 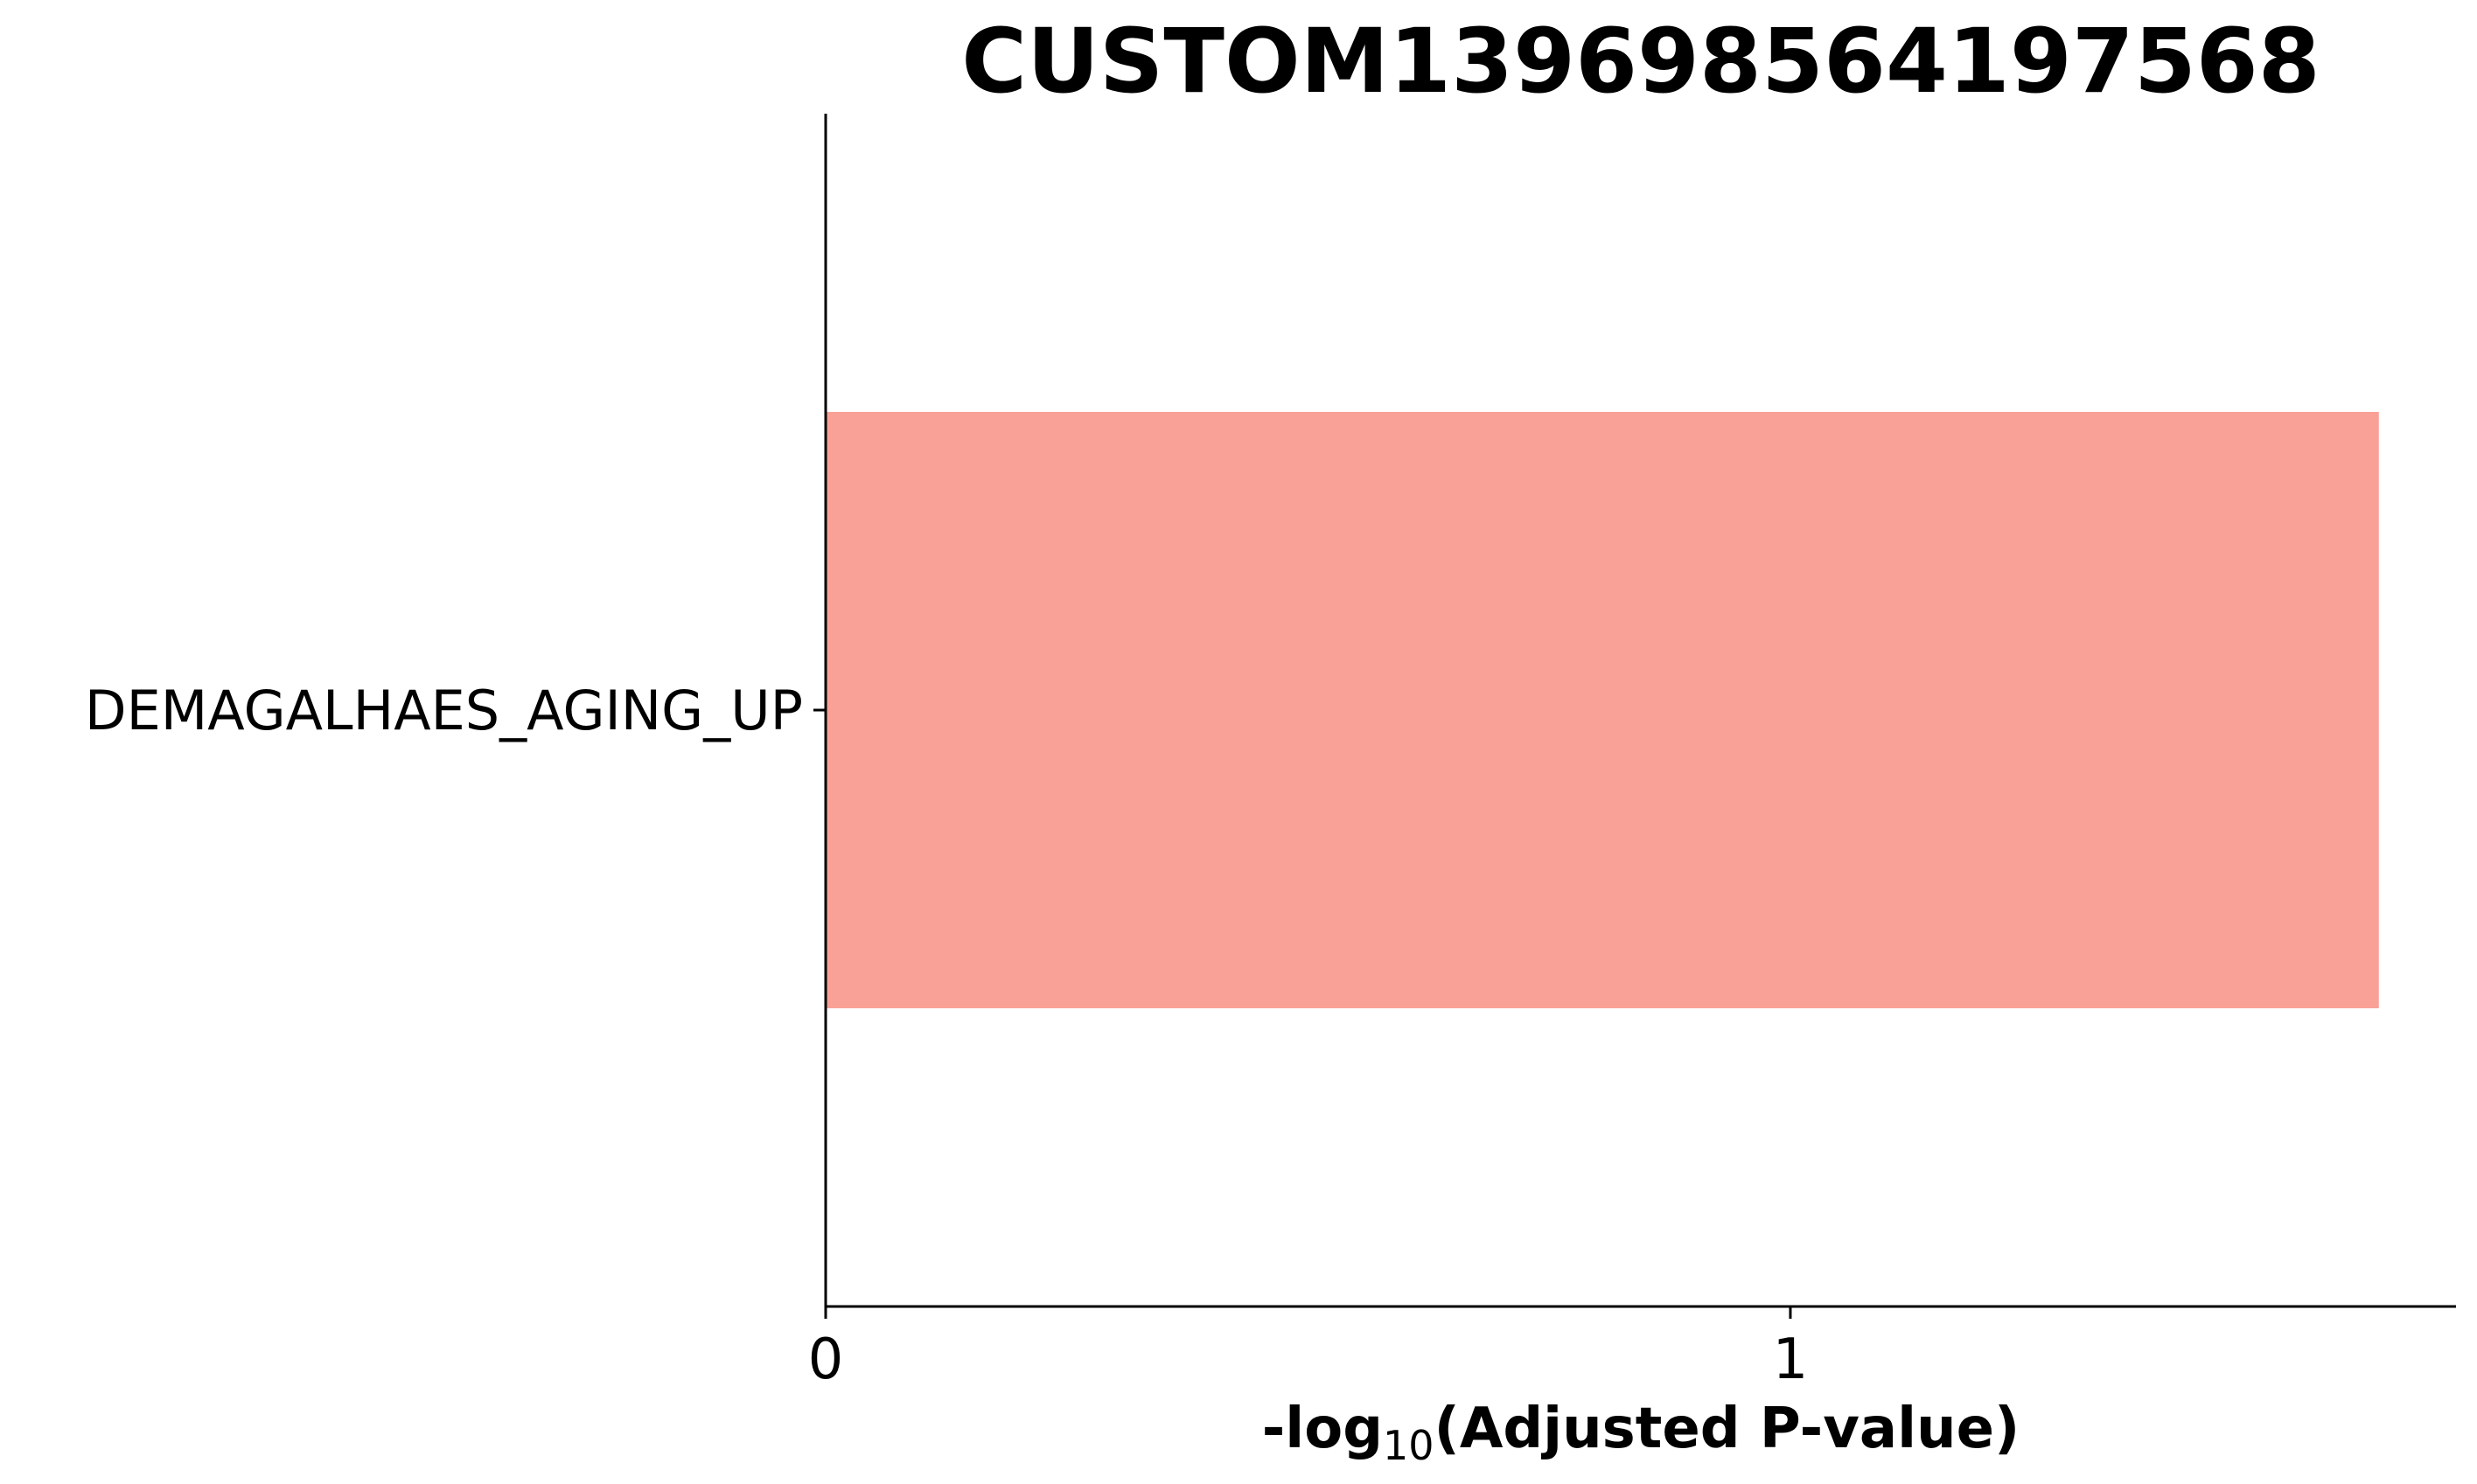 What do you see at coordinates (1408, 1445) in the screenshot?
I see `x-axis-label-subscript: 10` at bounding box center [1408, 1445].